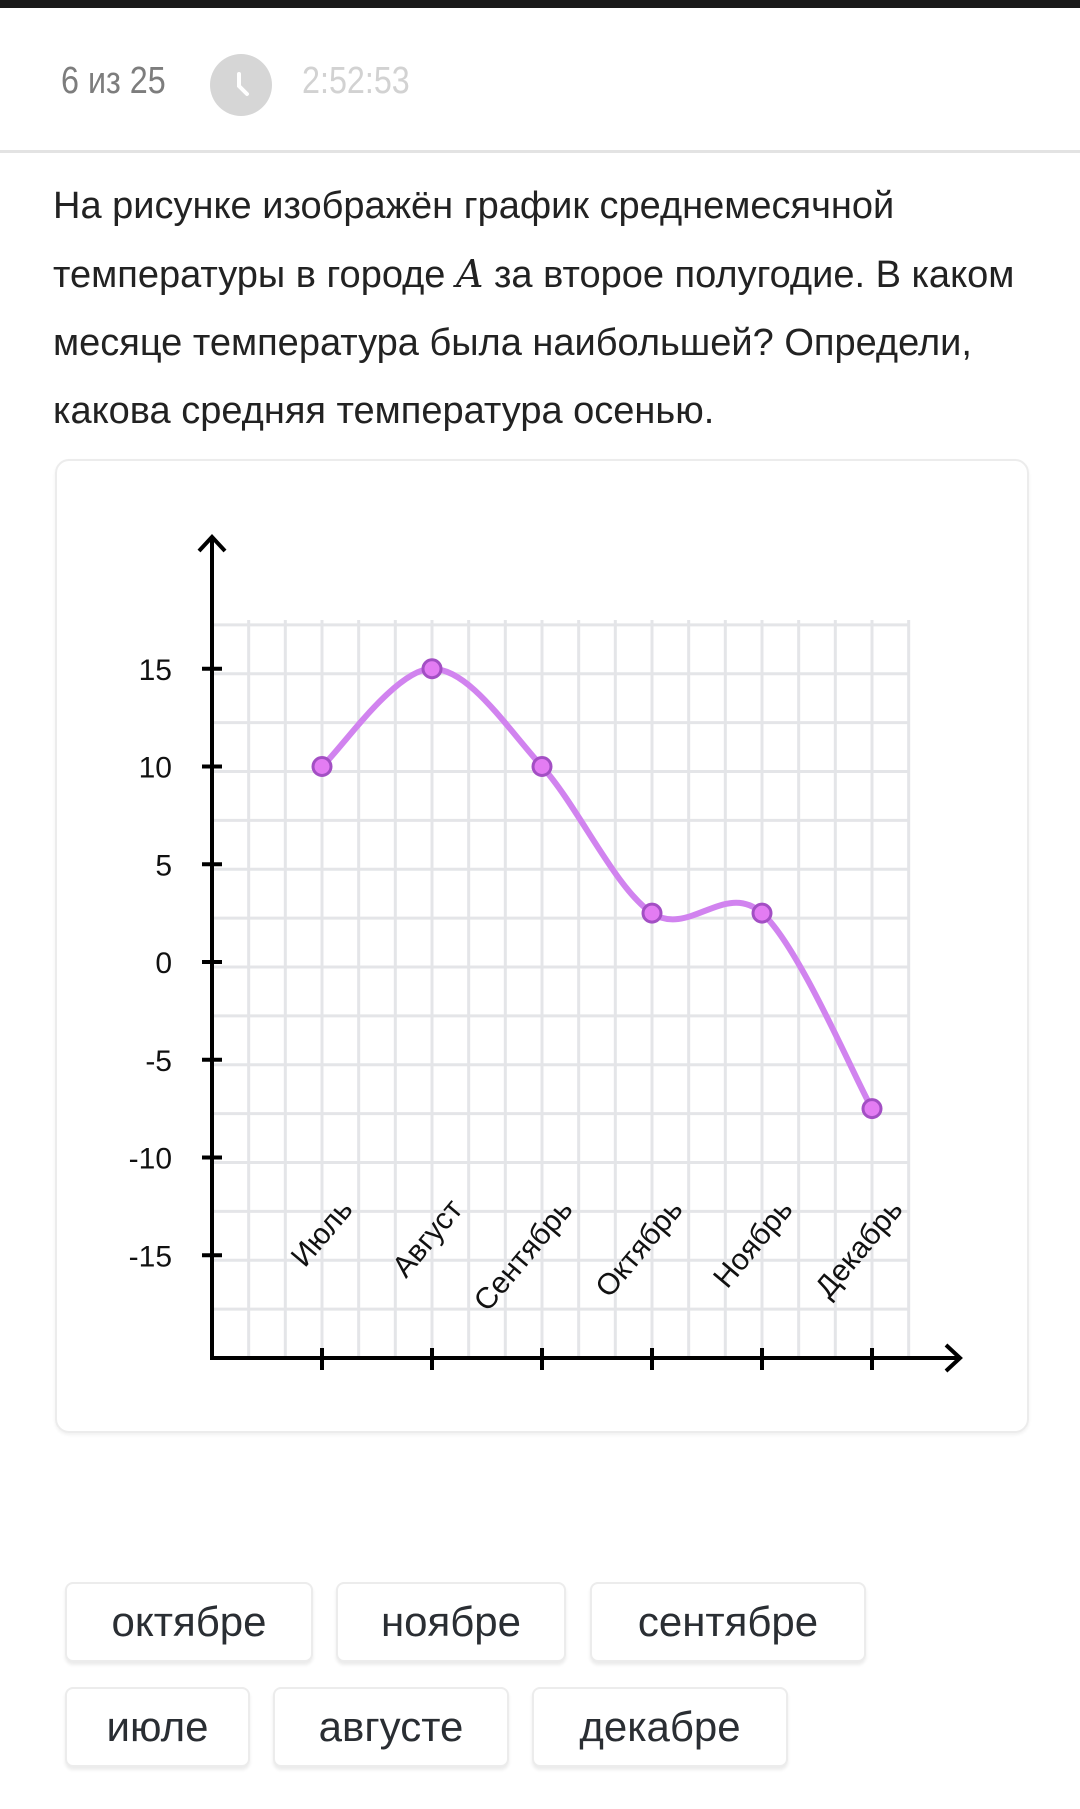  What do you see at coordinates (597, 888) in the screenshot?
I see `temperature-line` at bounding box center [597, 888].